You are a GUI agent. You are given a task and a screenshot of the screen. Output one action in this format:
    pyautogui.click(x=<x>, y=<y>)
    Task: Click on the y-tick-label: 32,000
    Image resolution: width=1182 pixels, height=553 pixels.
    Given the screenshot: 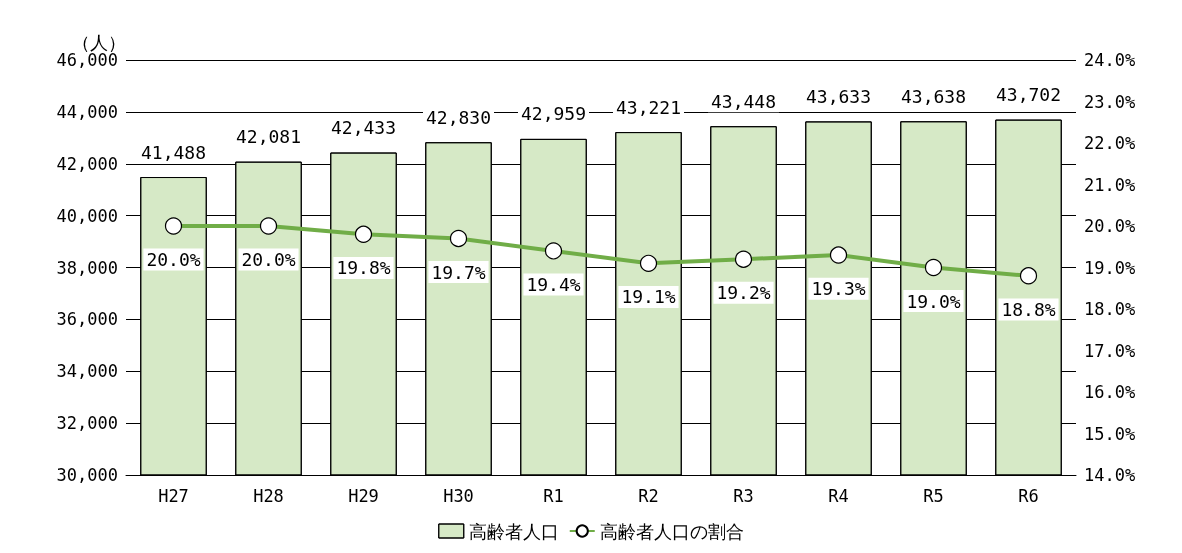 What is the action you would take?
    pyautogui.click(x=87, y=423)
    